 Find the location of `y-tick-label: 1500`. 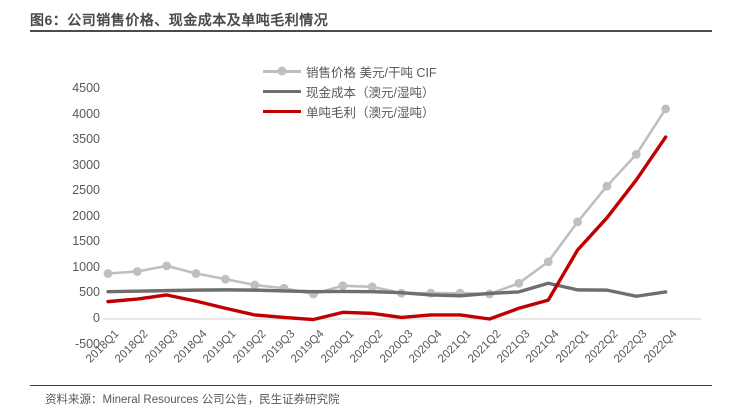

y-tick-label: 1500 is located at coordinates (86, 241).